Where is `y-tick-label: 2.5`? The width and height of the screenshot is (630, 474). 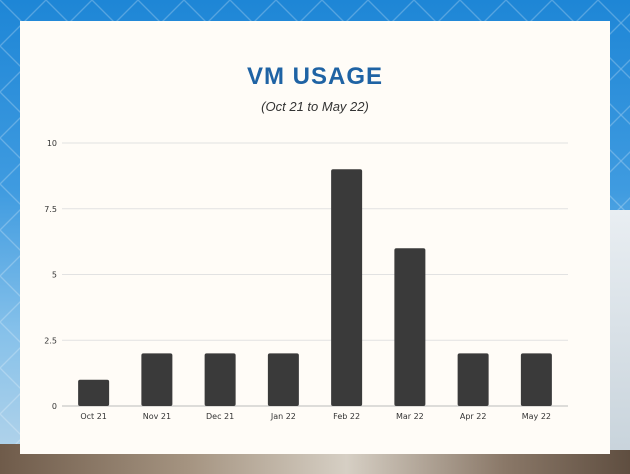 y-tick-label: 2.5 is located at coordinates (50, 340).